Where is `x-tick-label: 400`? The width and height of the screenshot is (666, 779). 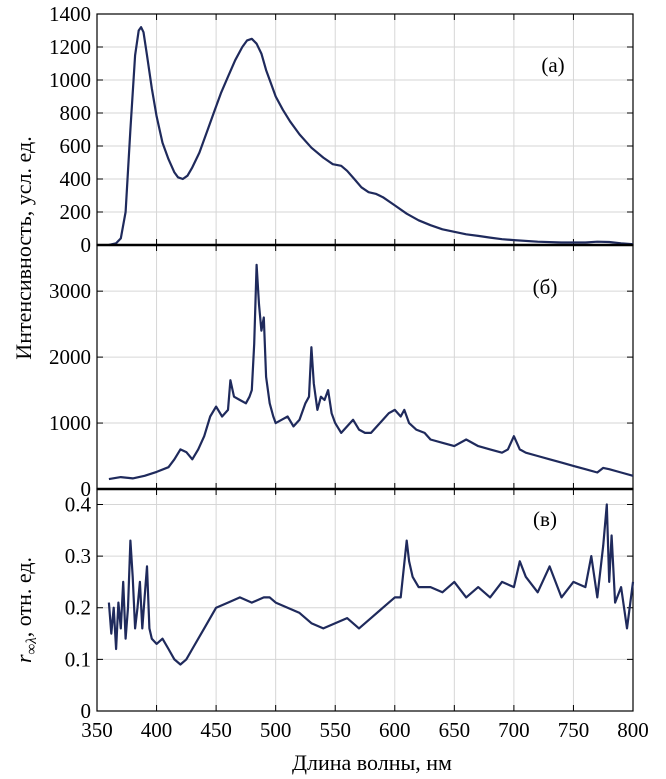
x-tick-label: 400 is located at coordinates (157, 730).